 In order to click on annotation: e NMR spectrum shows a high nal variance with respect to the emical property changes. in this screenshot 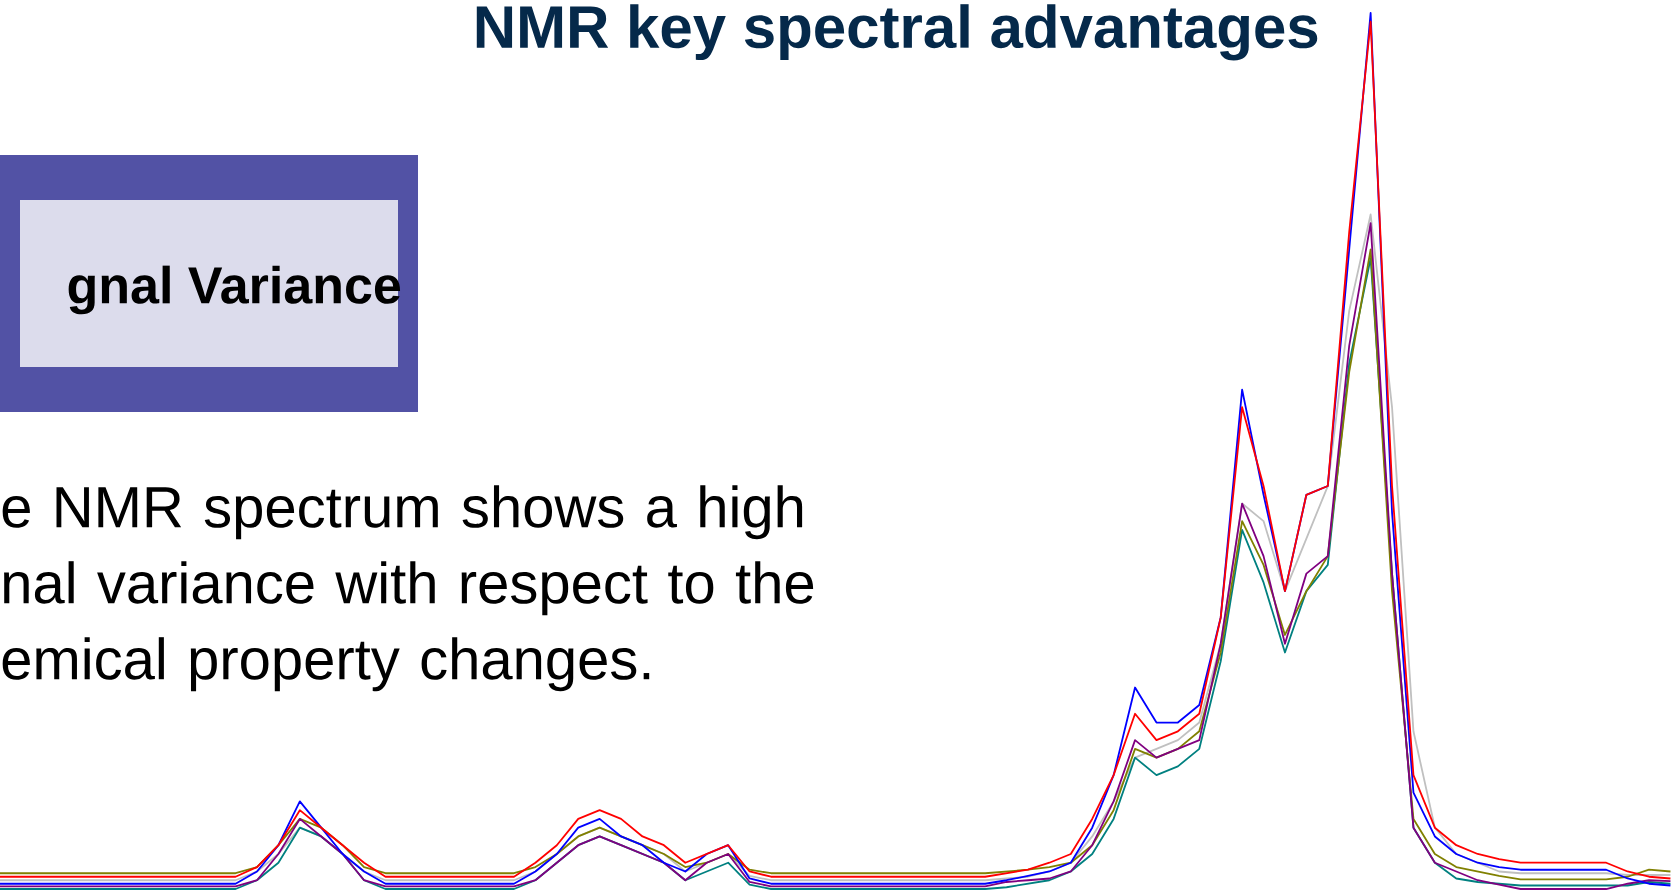, I will do `click(408, 588)`.